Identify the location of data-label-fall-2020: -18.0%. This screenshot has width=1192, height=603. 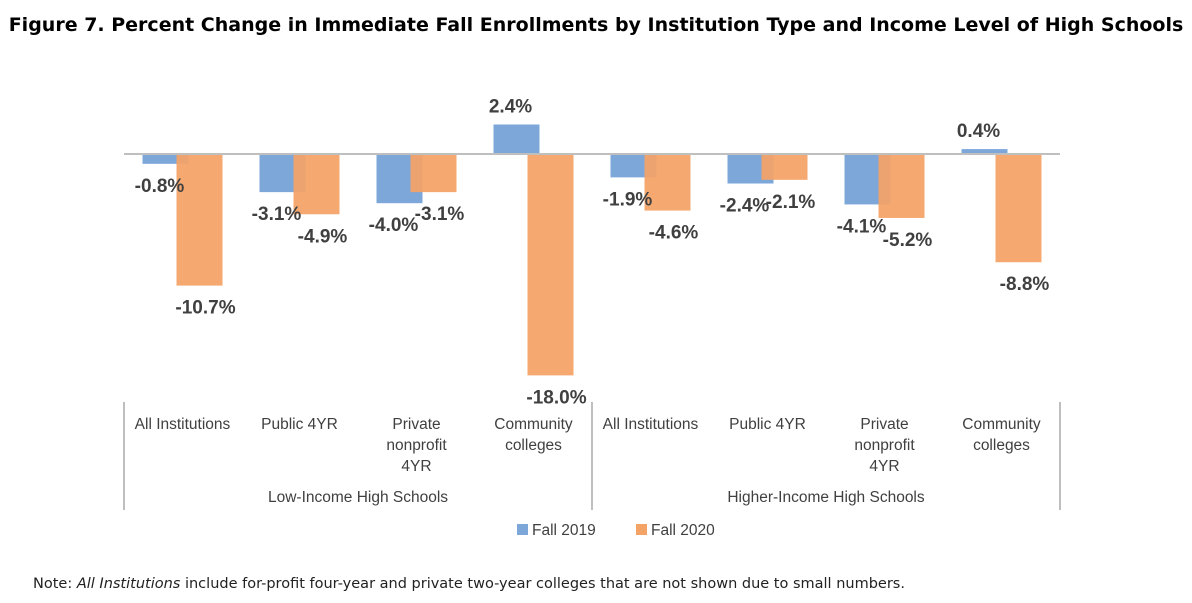
(556, 397).